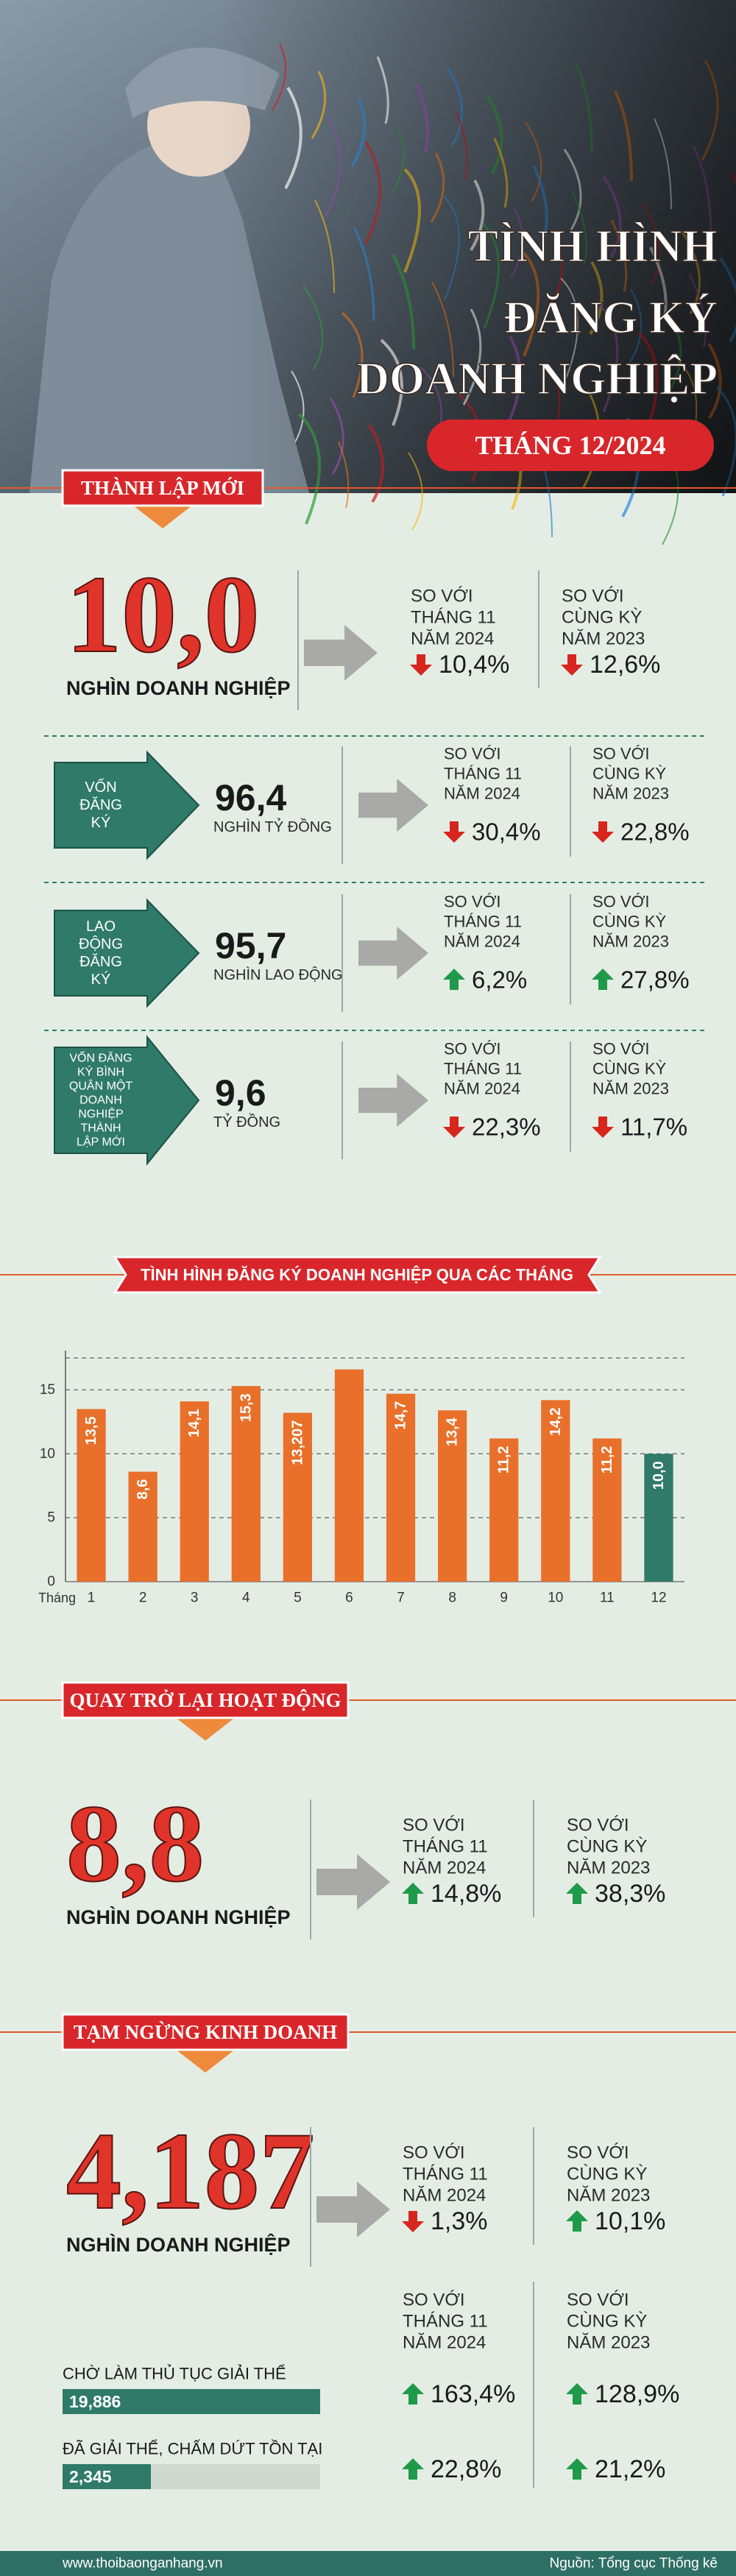  I want to click on x-tick-label: 8, so click(452, 1598).